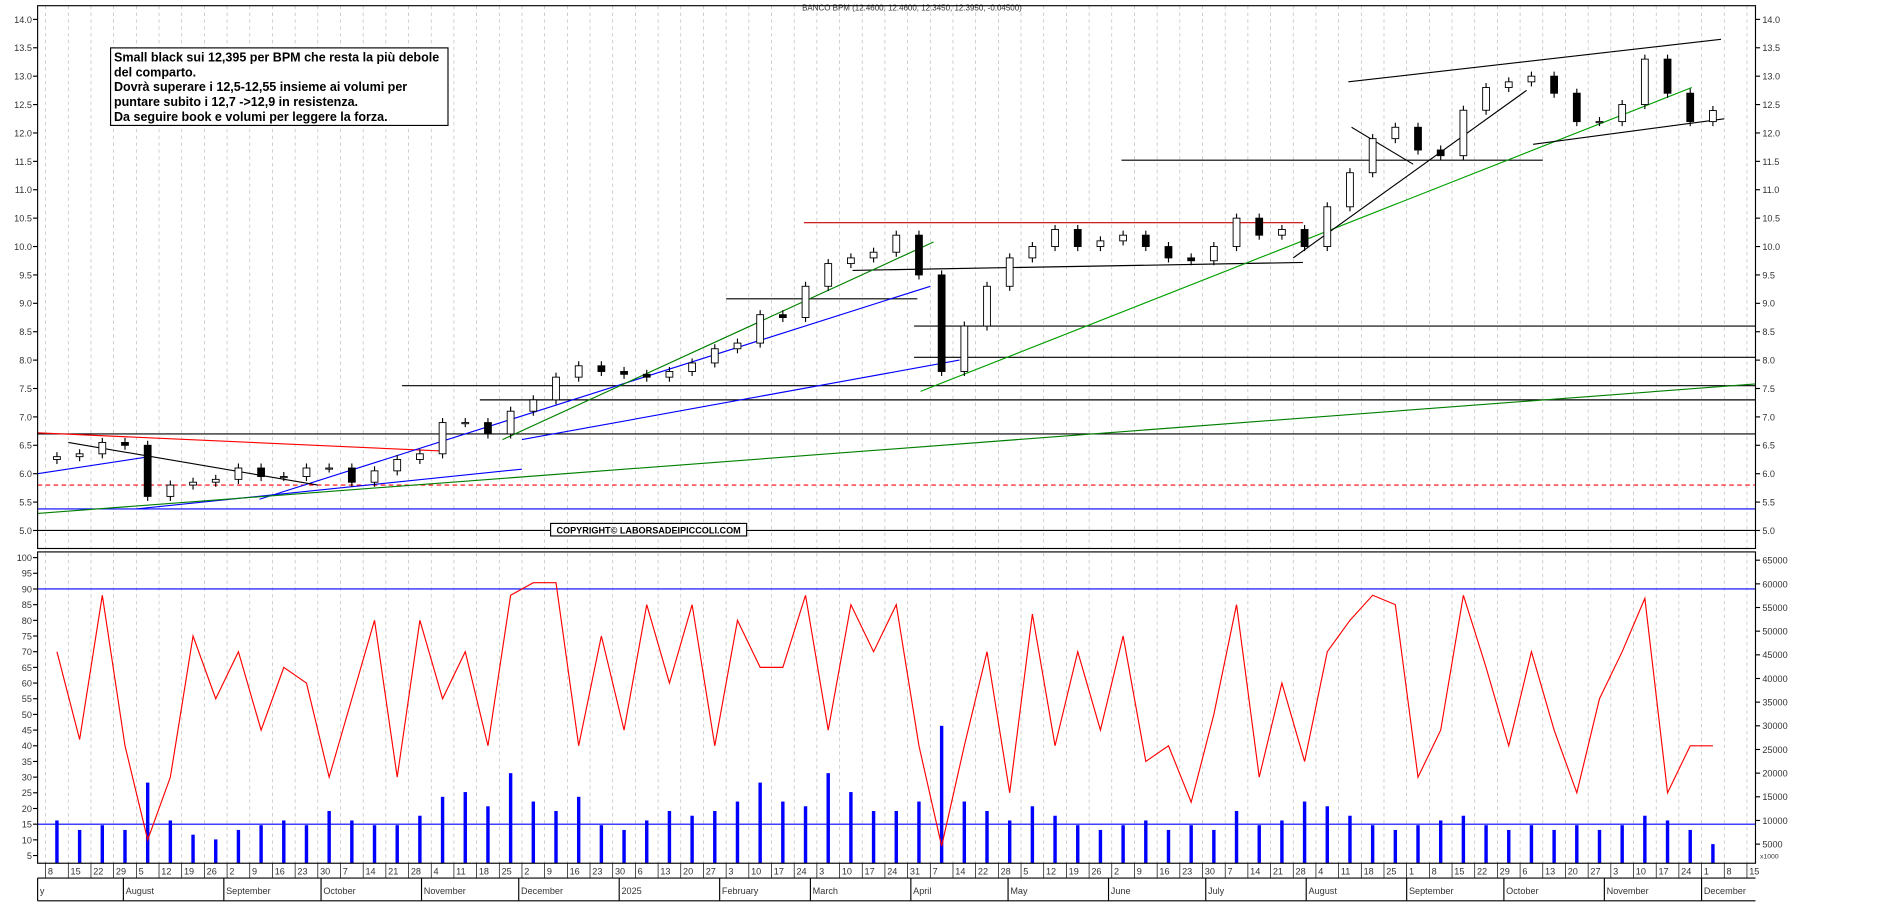 This screenshot has height=902, width=1890. I want to click on date-tick-label: 29, so click(1505, 872).